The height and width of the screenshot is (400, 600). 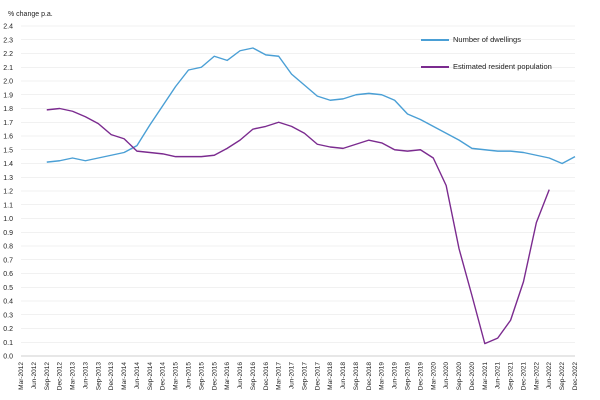 What do you see at coordinates (8, 357) in the screenshot?
I see `y-tick-label: 0.0` at bounding box center [8, 357].